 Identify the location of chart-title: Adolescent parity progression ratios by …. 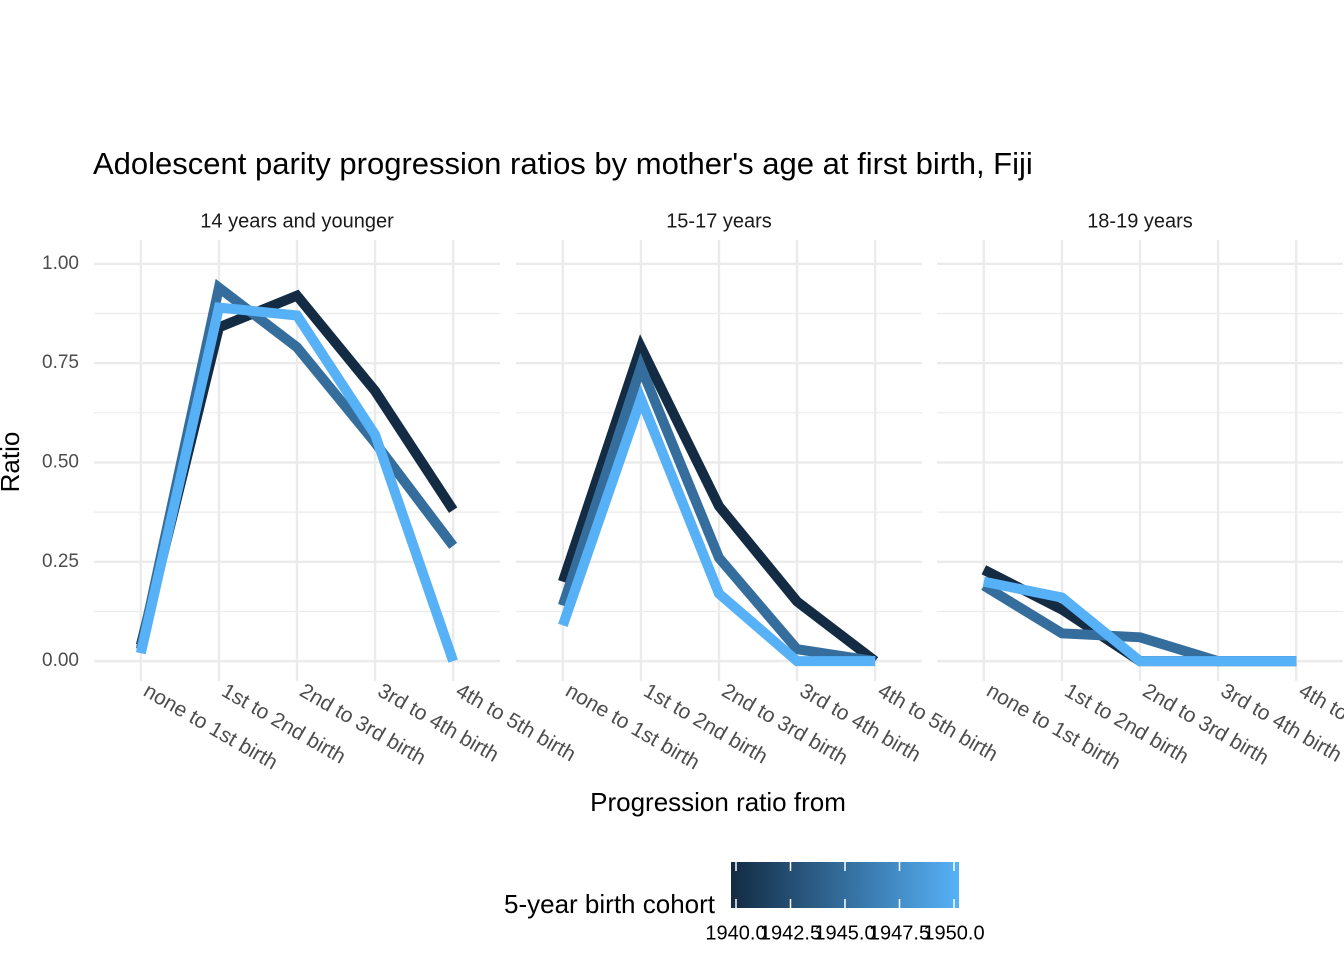
(563, 163).